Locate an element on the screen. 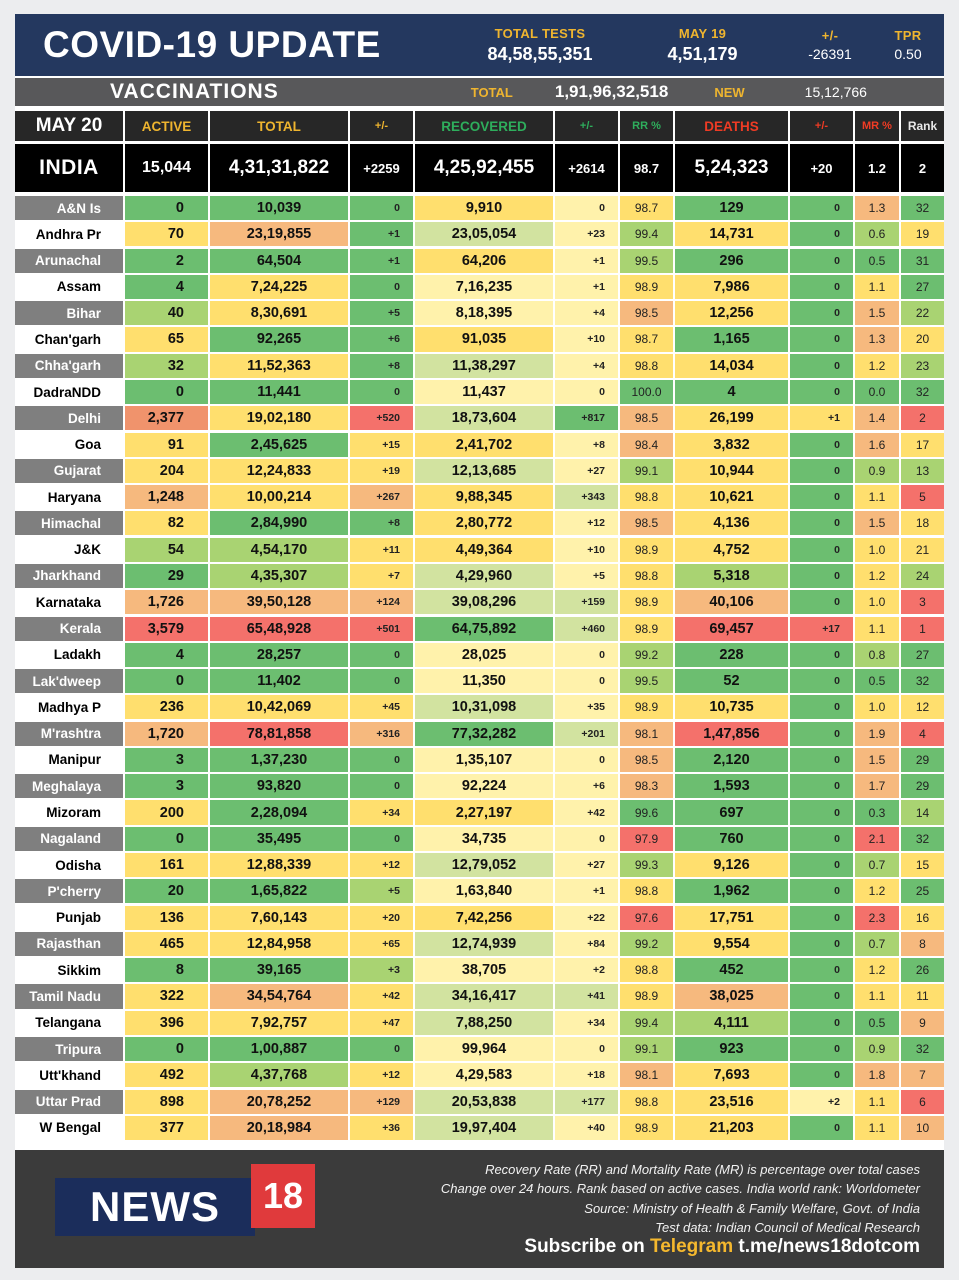 The image size is (959, 1280). india-recovered-change: +2614 is located at coordinates (586, 168).